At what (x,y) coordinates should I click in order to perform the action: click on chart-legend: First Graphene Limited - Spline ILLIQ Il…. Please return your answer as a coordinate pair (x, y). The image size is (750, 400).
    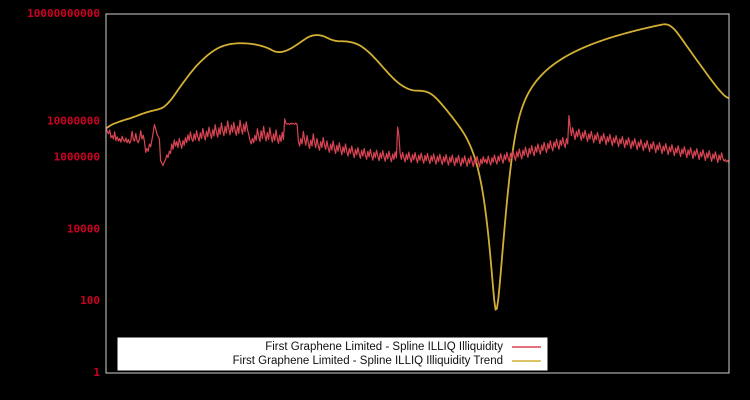
    Looking at the image, I should click on (332, 354).